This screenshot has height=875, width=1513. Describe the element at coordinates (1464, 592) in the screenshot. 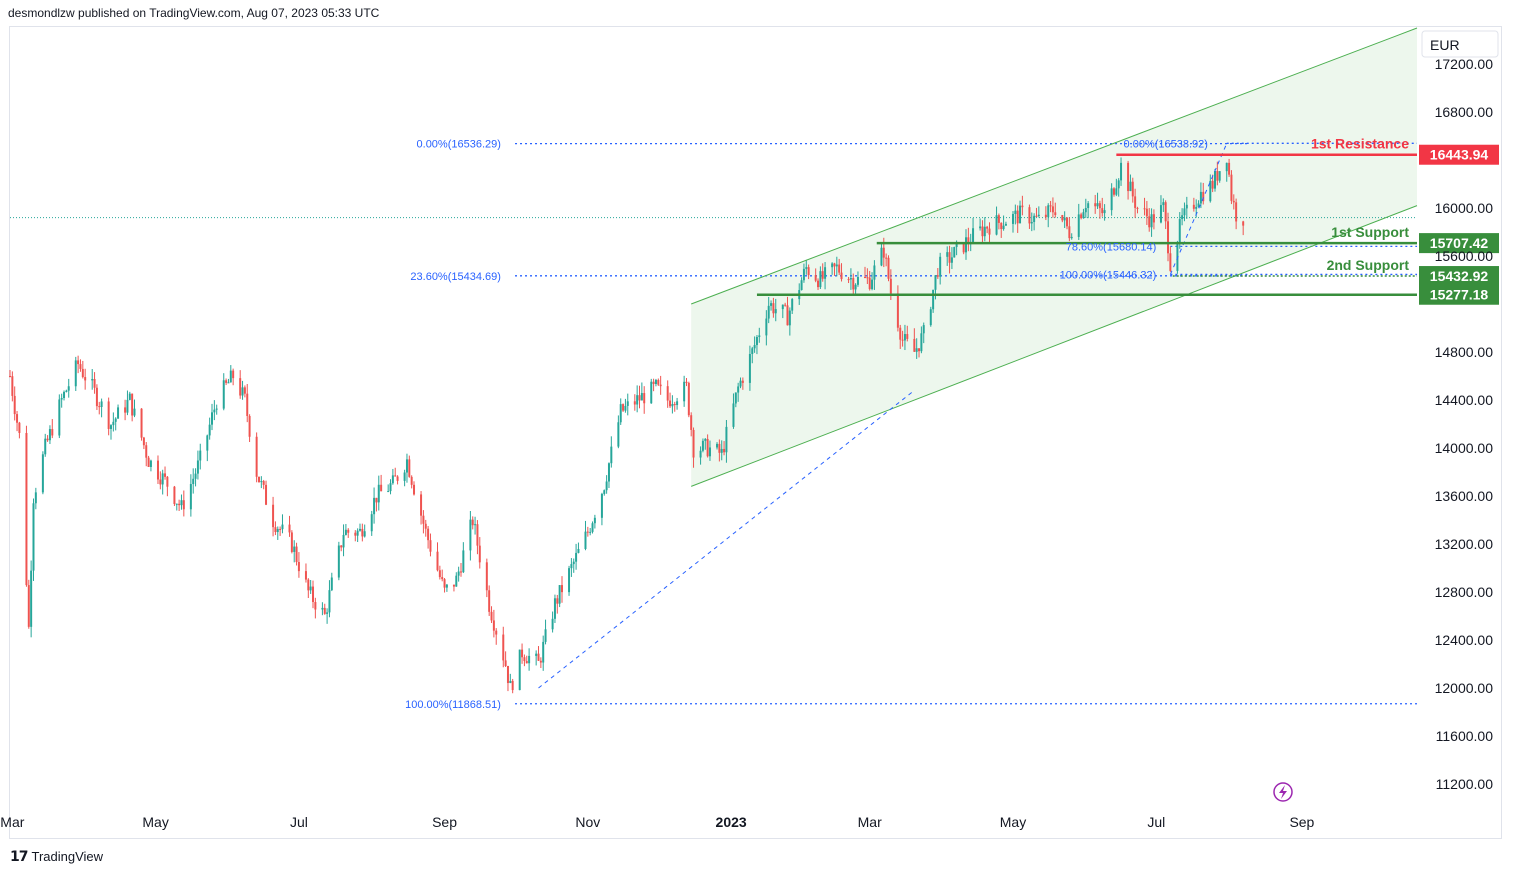

I see `y-tick-label: 12800.00` at that location.